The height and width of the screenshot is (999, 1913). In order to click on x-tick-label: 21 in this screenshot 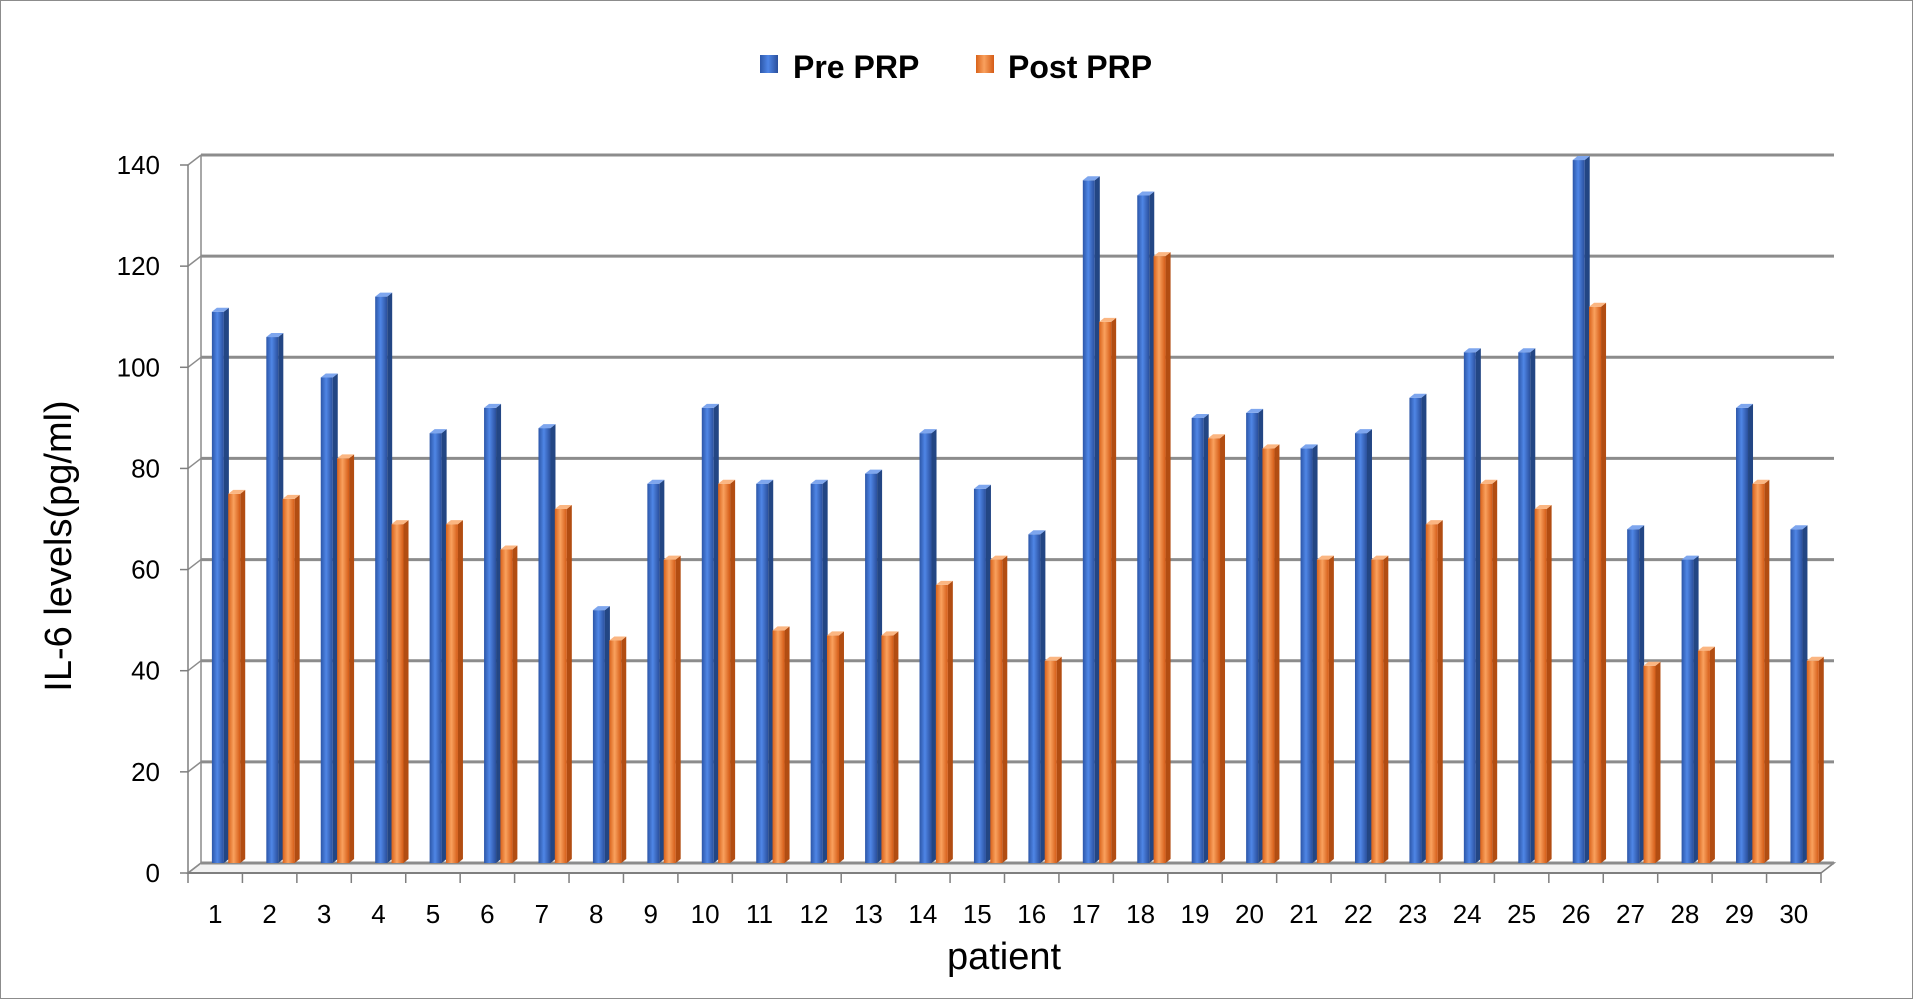, I will do `click(1303, 914)`.